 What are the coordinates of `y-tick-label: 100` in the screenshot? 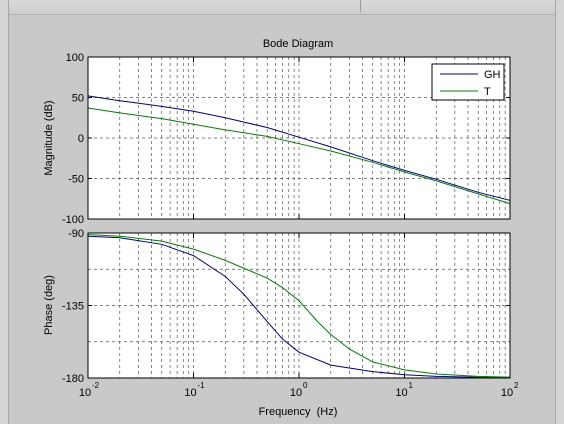 It's located at (75, 58).